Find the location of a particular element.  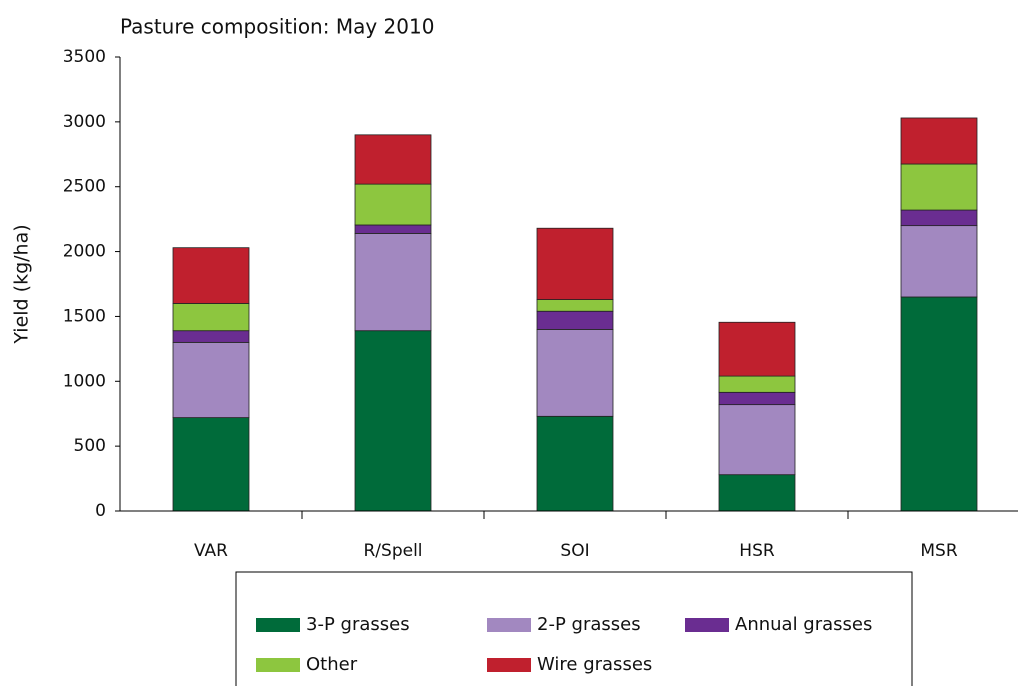

legend-label: 3-P grasses is located at coordinates (358, 624).